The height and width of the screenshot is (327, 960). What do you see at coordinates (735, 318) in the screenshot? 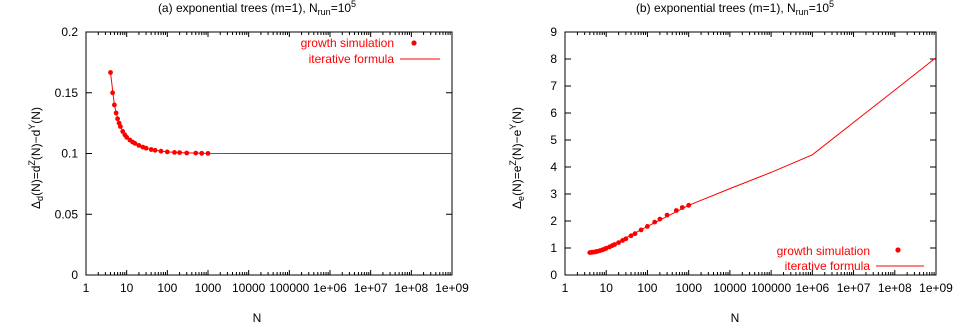
I see `chart-b-x-axis-label: N` at bounding box center [735, 318].